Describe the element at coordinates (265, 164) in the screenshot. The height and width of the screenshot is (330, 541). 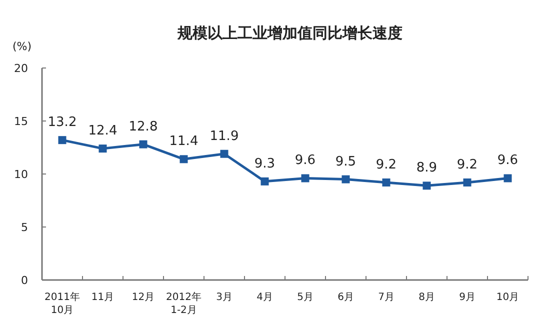
I see `data-label: 9.3` at that location.